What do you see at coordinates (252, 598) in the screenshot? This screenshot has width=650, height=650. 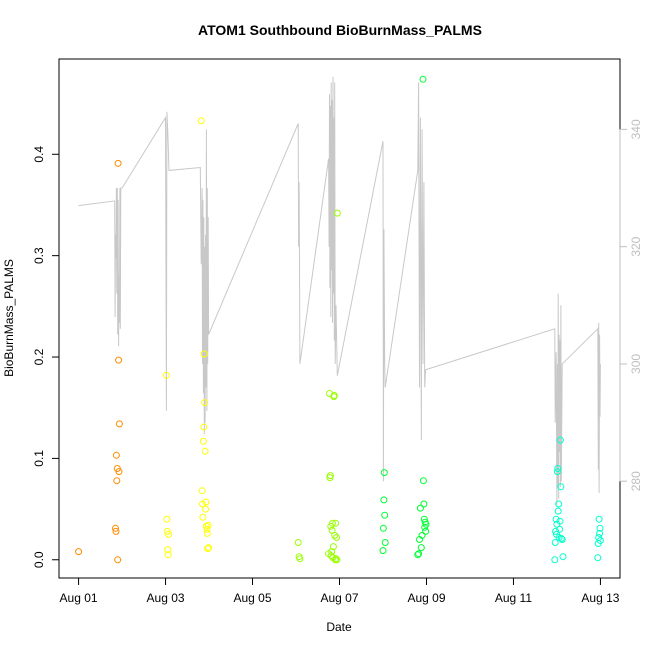 I see `x-tick-label: Aug 05` at bounding box center [252, 598].